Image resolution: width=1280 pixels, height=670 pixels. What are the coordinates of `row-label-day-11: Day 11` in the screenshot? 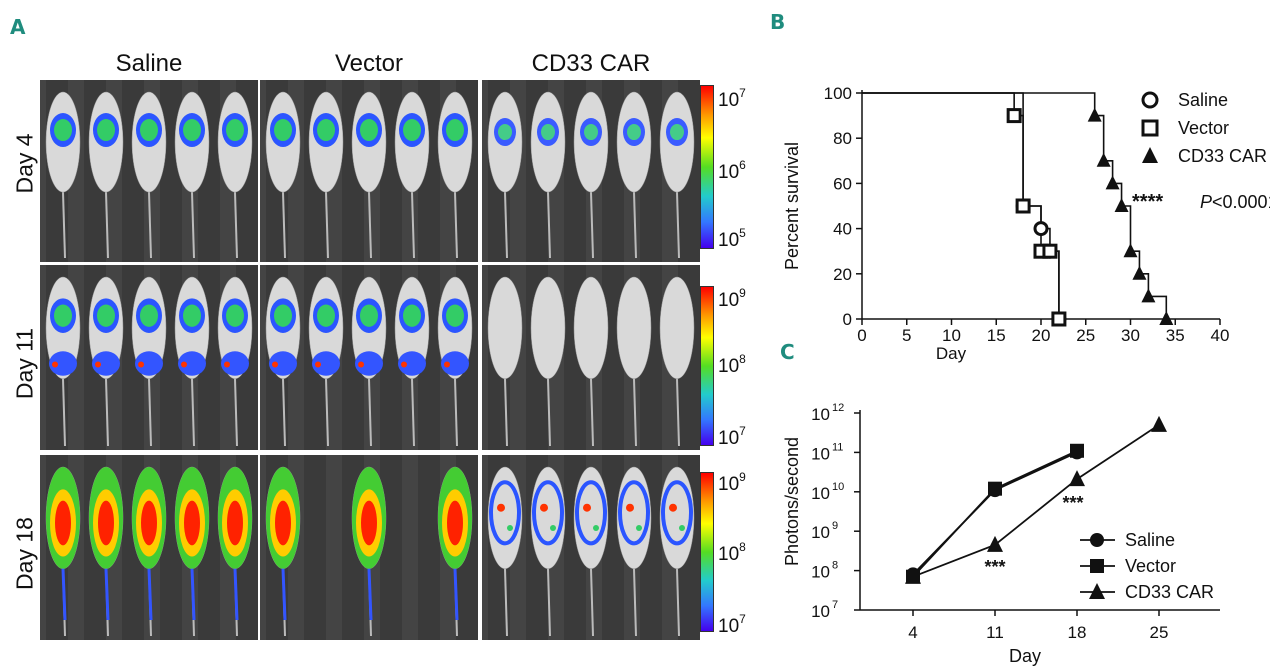 It's located at (24, 363).